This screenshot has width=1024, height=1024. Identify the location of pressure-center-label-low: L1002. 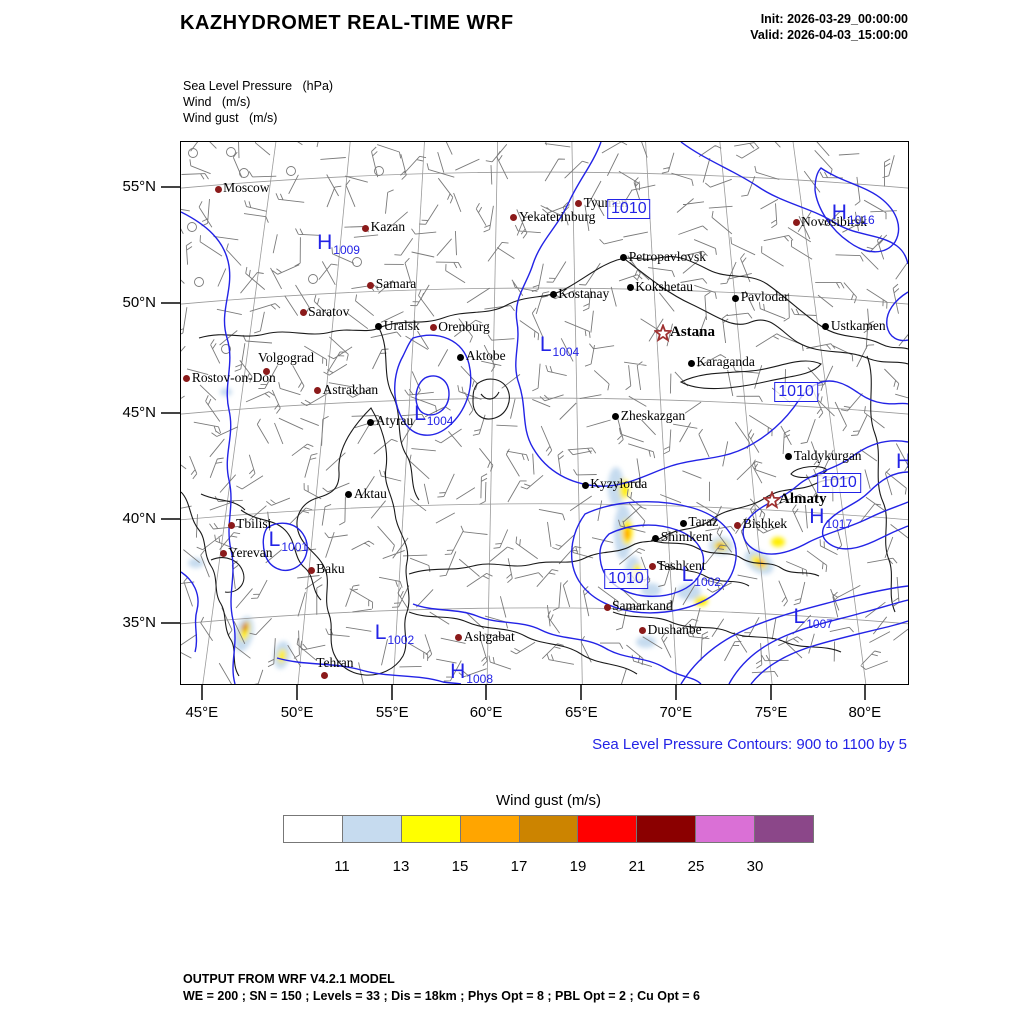
(701, 576).